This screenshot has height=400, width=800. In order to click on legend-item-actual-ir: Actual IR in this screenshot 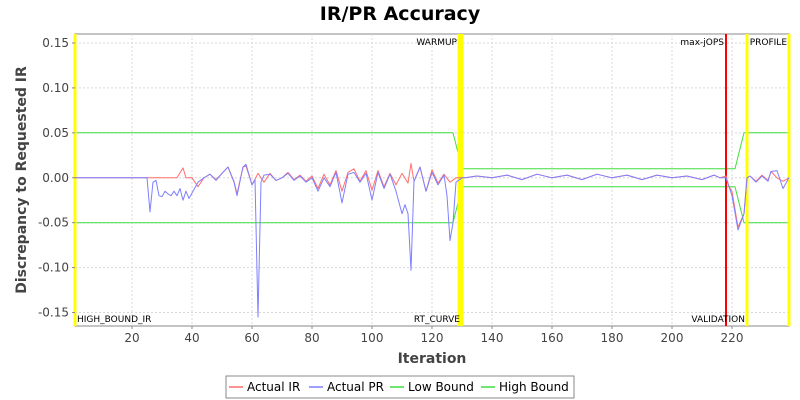, I will do `click(264, 387)`.